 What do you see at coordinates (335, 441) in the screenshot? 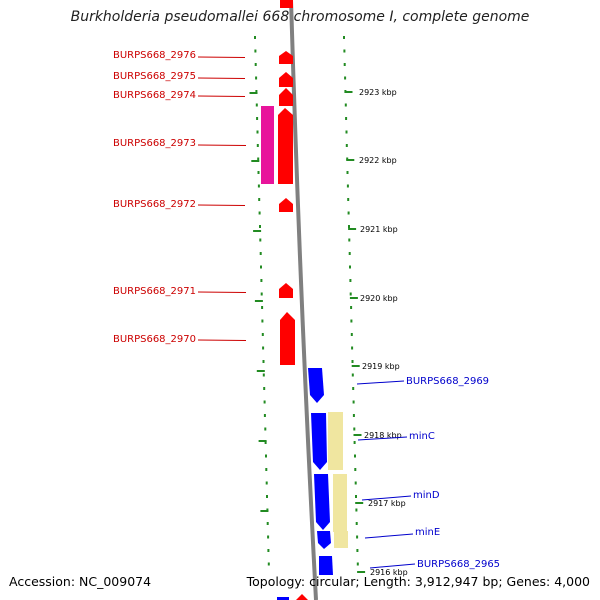
I see `gene-minc-alt` at bounding box center [335, 441].